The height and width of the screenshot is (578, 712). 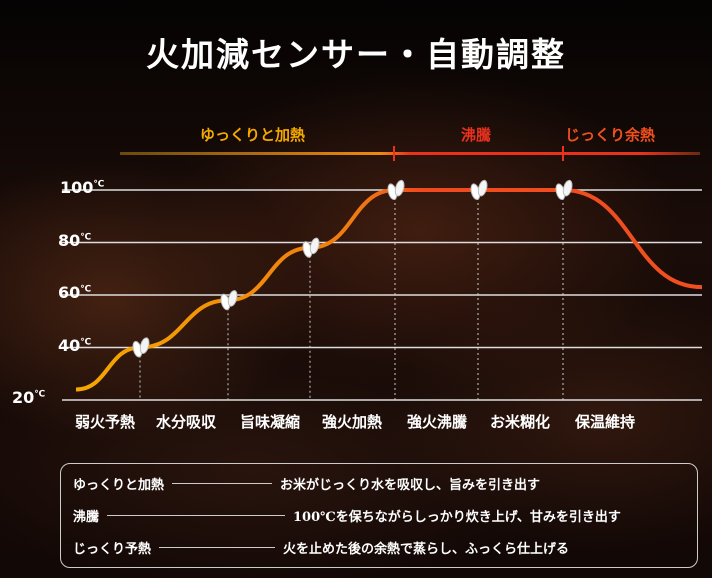 What do you see at coordinates (426, 549) in the screenshot?
I see `legend-desc: 火を止めた後の余熱で蒸らし、ふっくら仕上げる` at bounding box center [426, 549].